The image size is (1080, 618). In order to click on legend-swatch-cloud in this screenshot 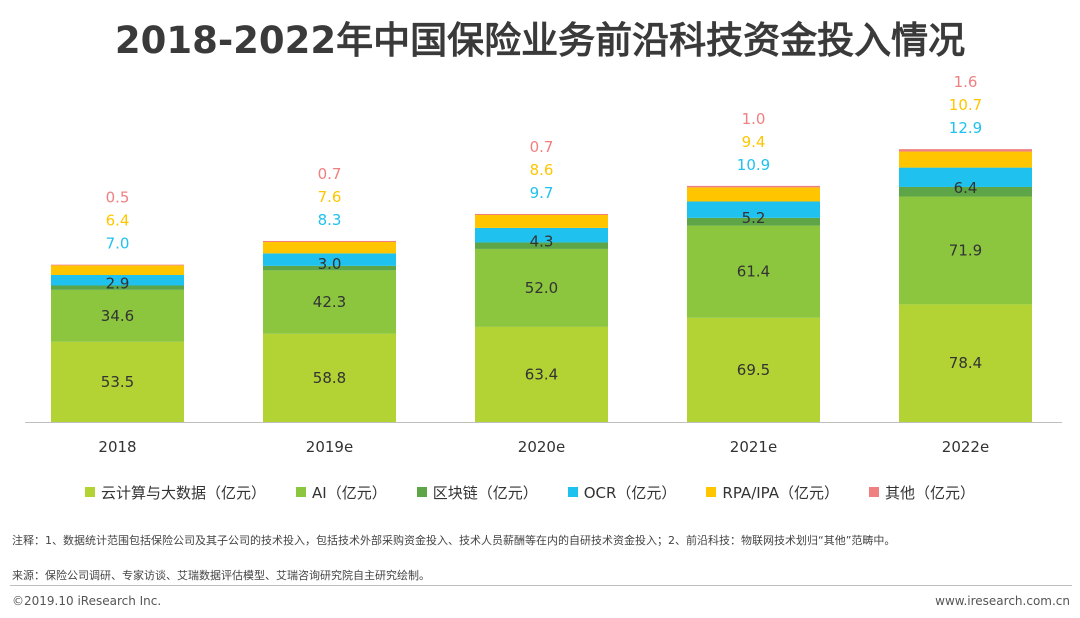, I will do `click(90, 492)`.